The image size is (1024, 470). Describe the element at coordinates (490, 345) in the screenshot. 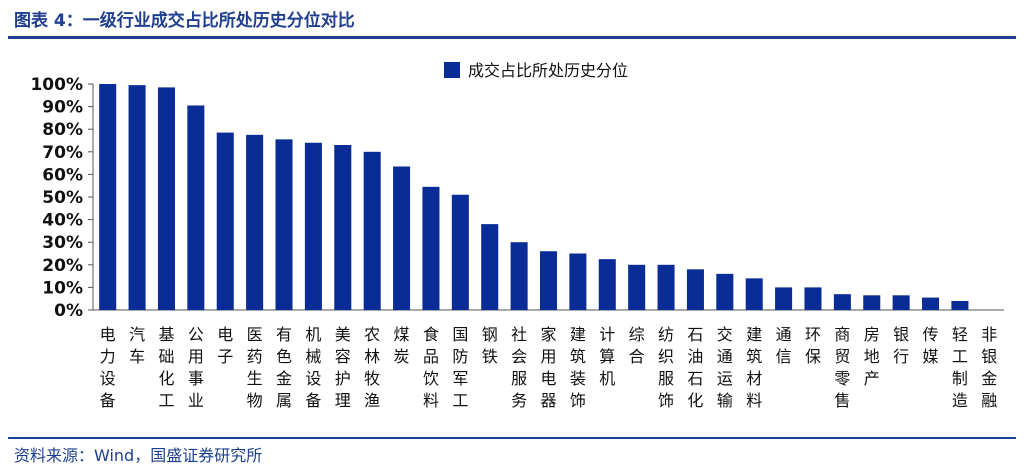

I see `x-tick-label: 钢铁` at that location.